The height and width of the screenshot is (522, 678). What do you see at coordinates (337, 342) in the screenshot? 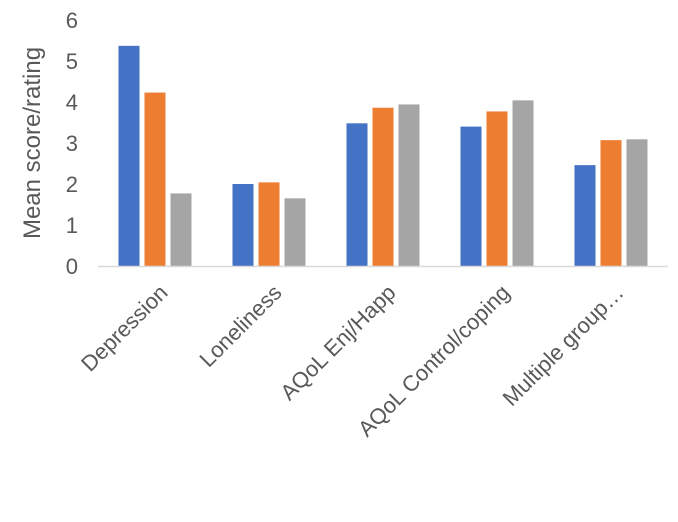
I see `x-category-label: AQoL Enj/Happ` at bounding box center [337, 342].